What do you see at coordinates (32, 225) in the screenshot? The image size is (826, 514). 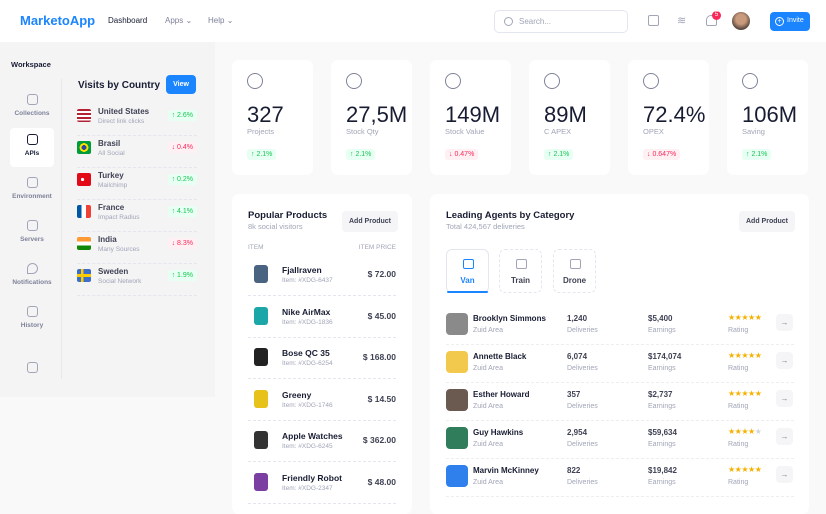 I see `servers-icon` at bounding box center [32, 225].